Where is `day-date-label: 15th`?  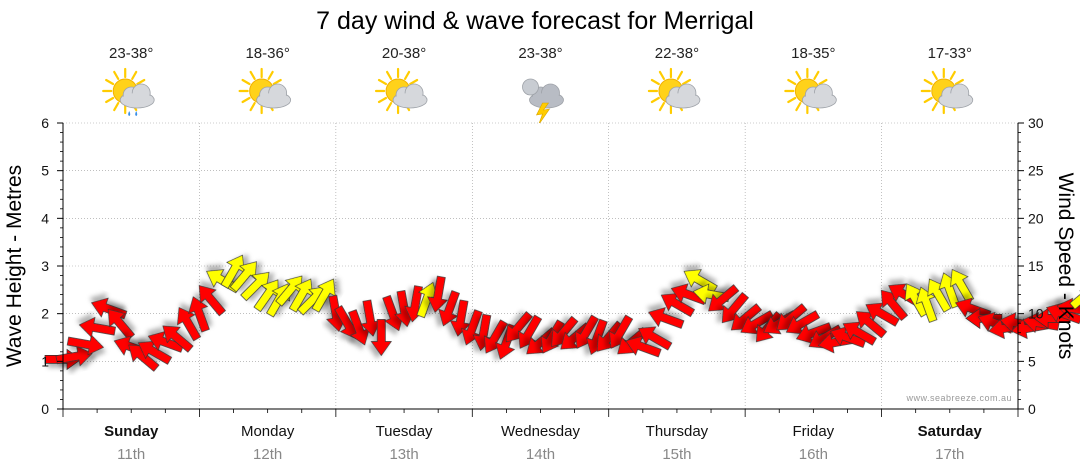 day-date-label: 15th is located at coordinates (676, 454).